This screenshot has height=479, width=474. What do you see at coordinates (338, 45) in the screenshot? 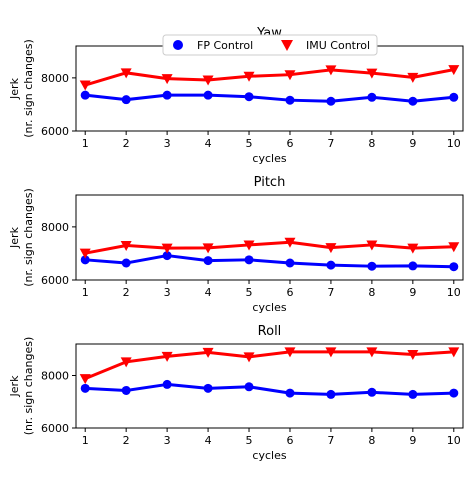
I see `legend-label: IMU Control` at bounding box center [338, 45].